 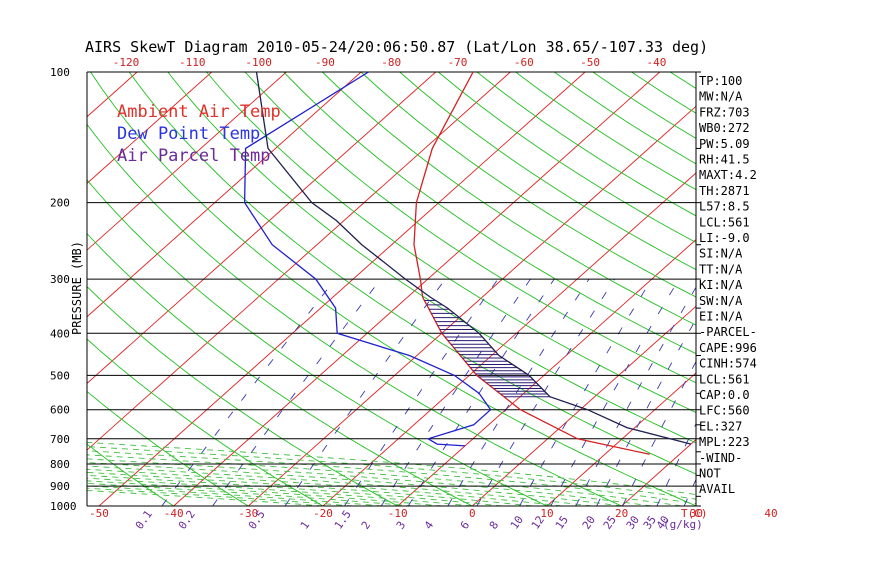 What do you see at coordinates (398, 513) in the screenshot?
I see `bottom-temp-tick-label: -10` at bounding box center [398, 513].